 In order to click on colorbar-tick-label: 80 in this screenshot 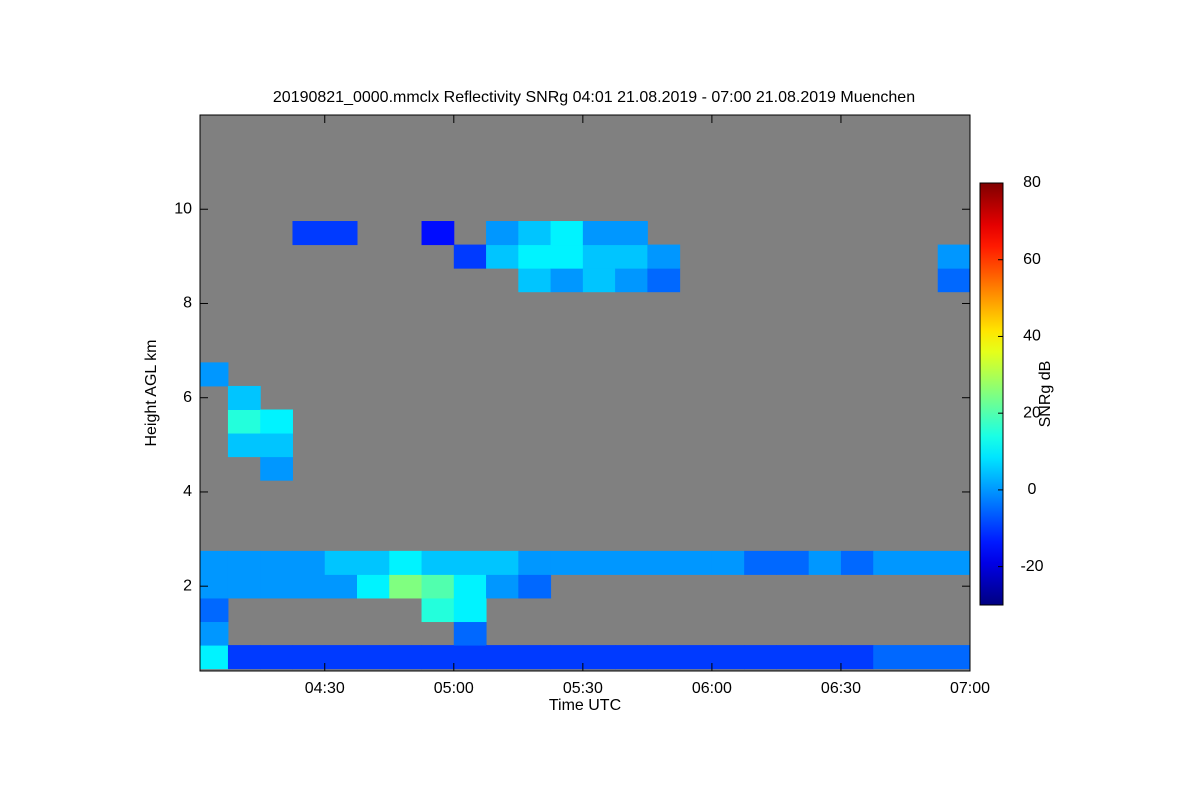, I will do `click(1032, 182)`.